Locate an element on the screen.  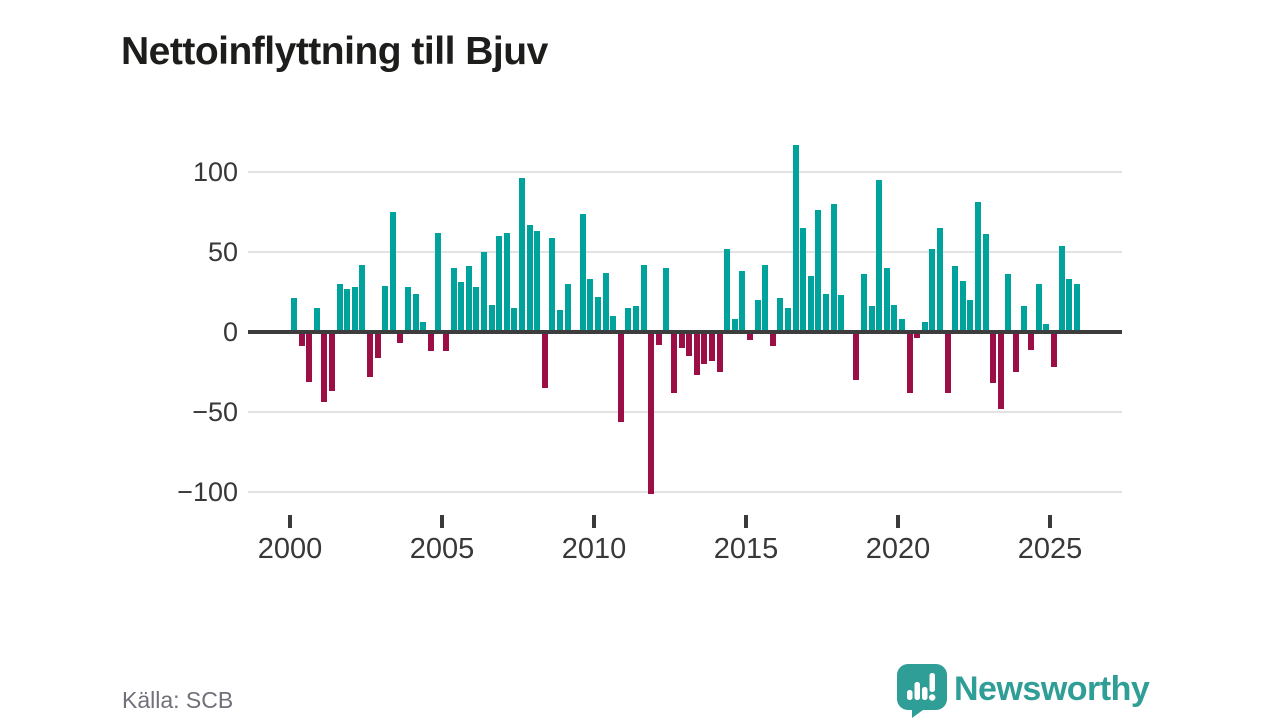
bar-2005-q2 is located at coordinates (453, 300).